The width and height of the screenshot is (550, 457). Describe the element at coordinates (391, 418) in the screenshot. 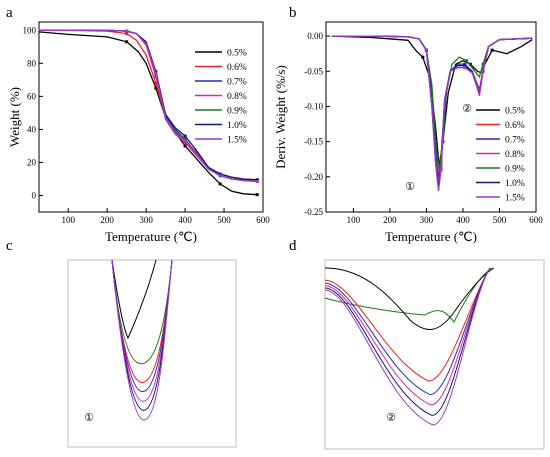

I see `panel-d-peak-label: ②` at that location.